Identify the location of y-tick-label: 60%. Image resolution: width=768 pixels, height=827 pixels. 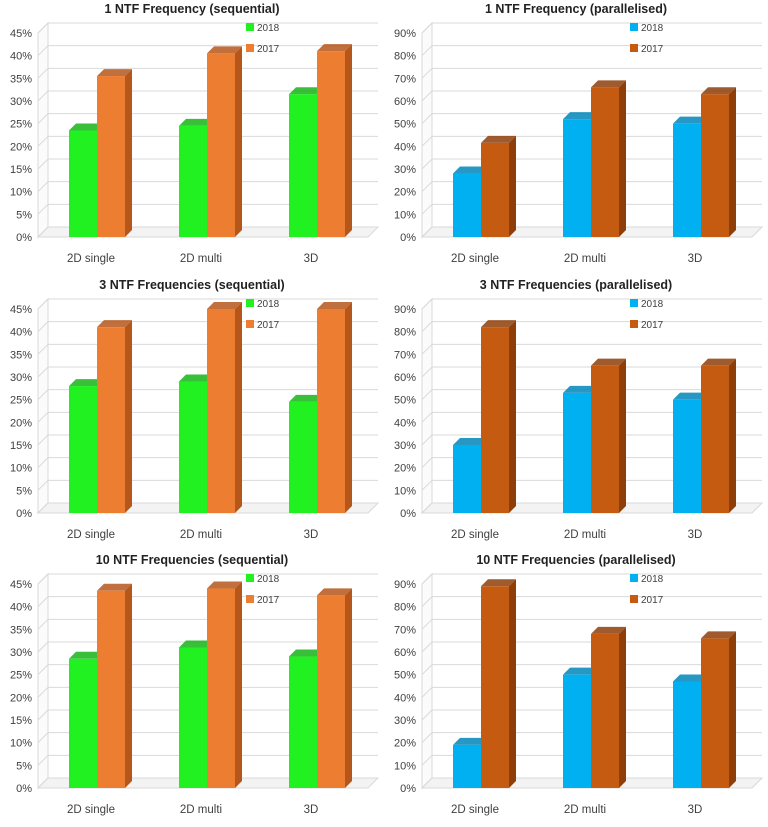
(405, 102).